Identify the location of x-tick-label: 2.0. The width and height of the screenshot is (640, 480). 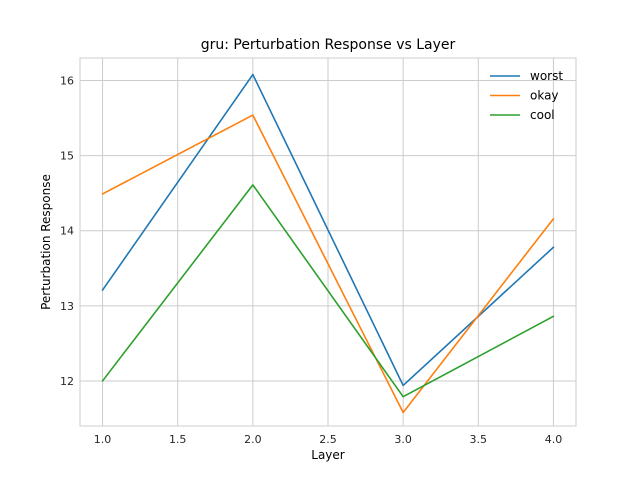
(253, 439).